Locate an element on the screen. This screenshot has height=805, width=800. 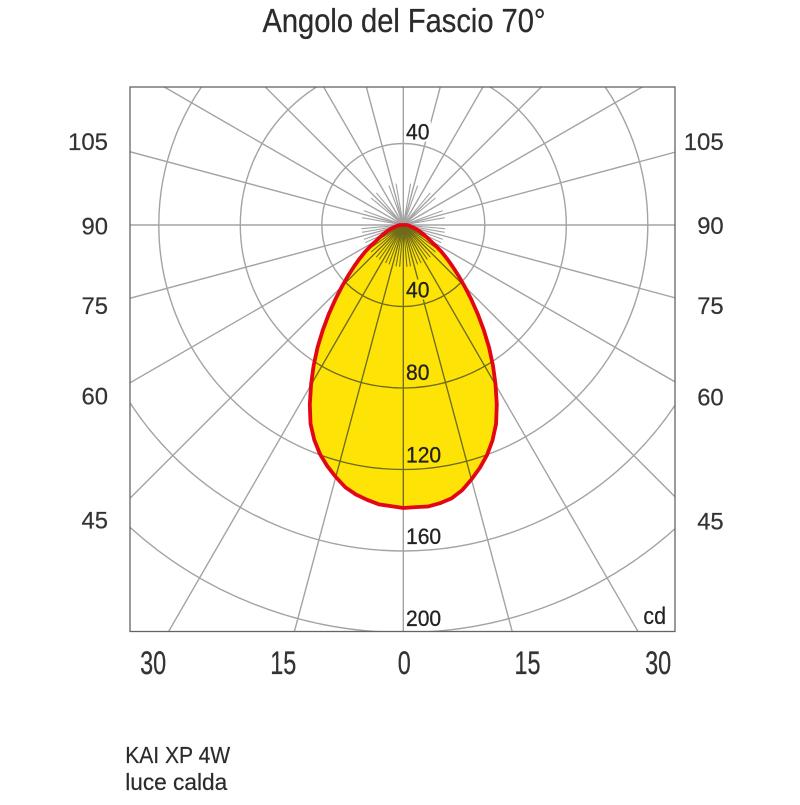
svg-text: 120 is located at coordinates (423, 454).